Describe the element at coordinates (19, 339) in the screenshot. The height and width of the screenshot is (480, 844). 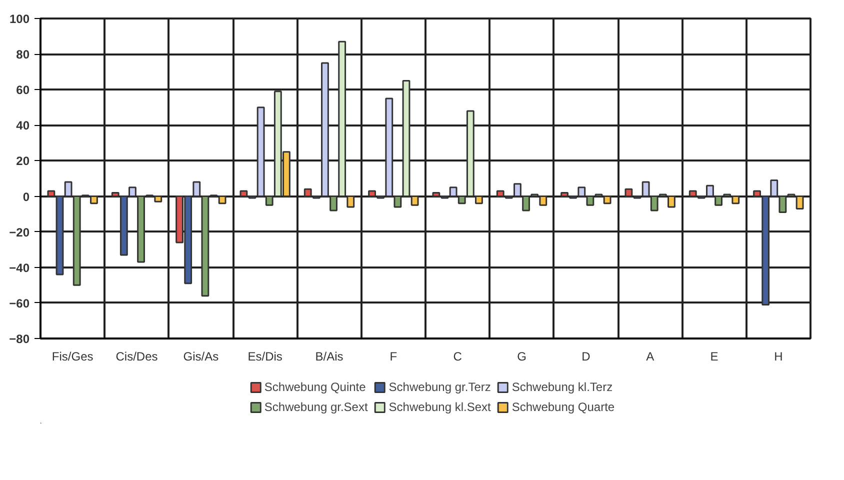
I see `y-tick-label: −80` at that location.